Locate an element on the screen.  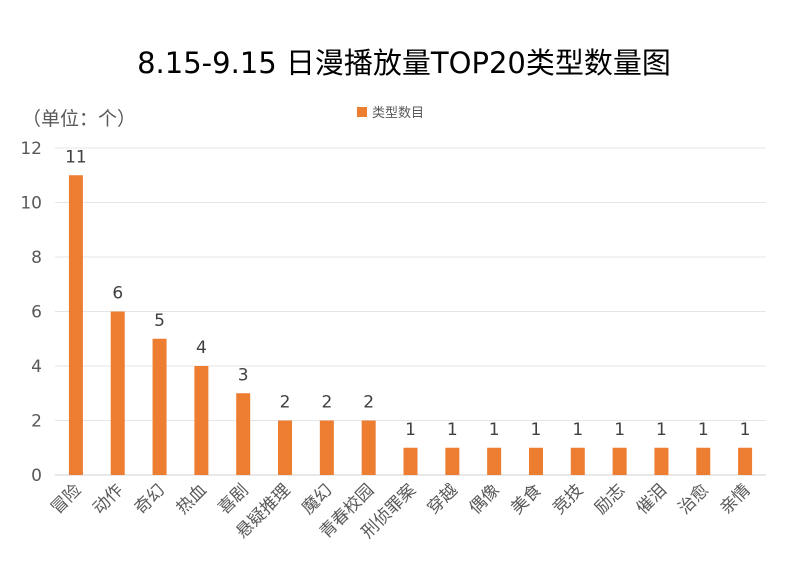
data-label: 11 is located at coordinates (76, 157).